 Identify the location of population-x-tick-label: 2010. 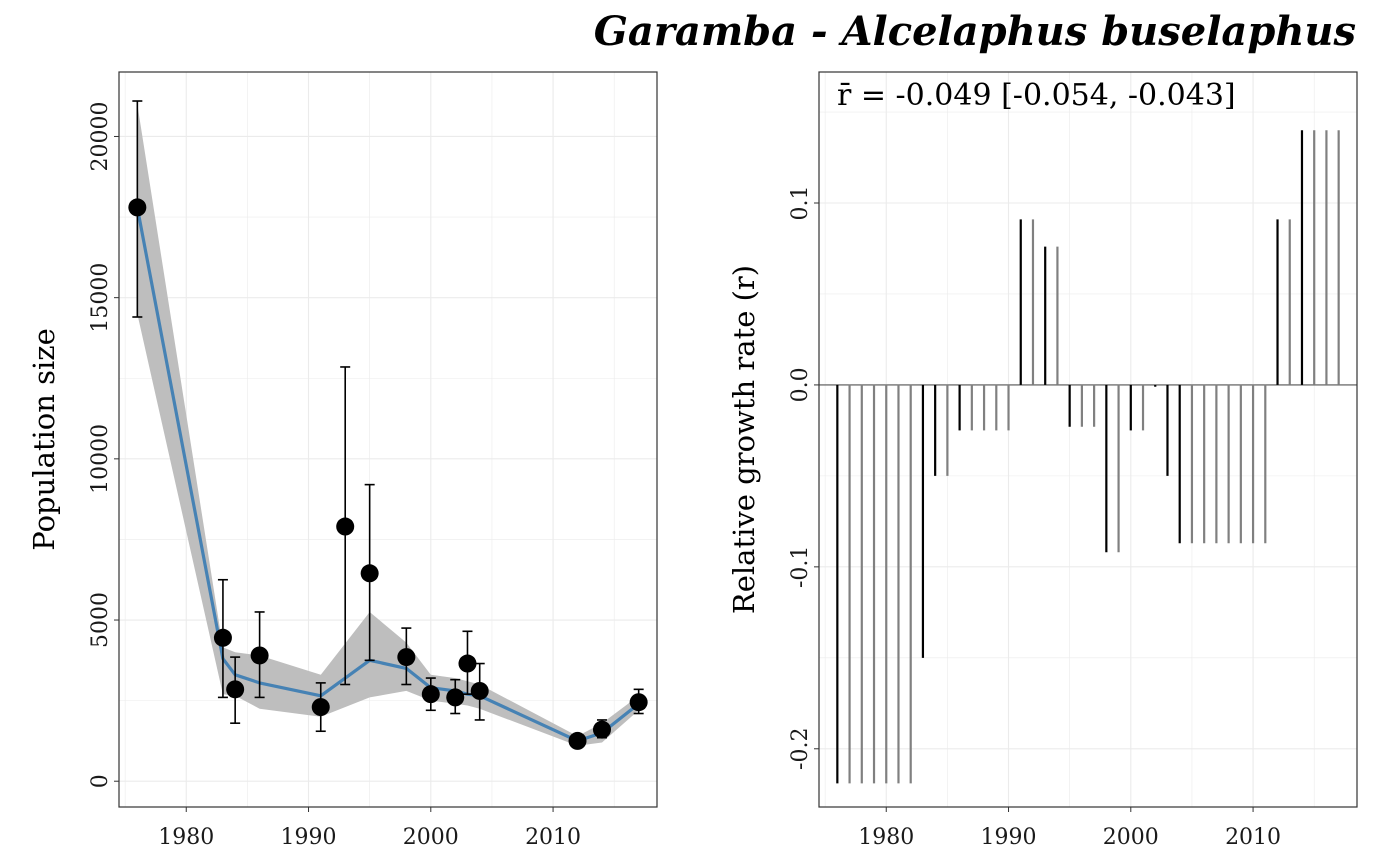
(553, 837).